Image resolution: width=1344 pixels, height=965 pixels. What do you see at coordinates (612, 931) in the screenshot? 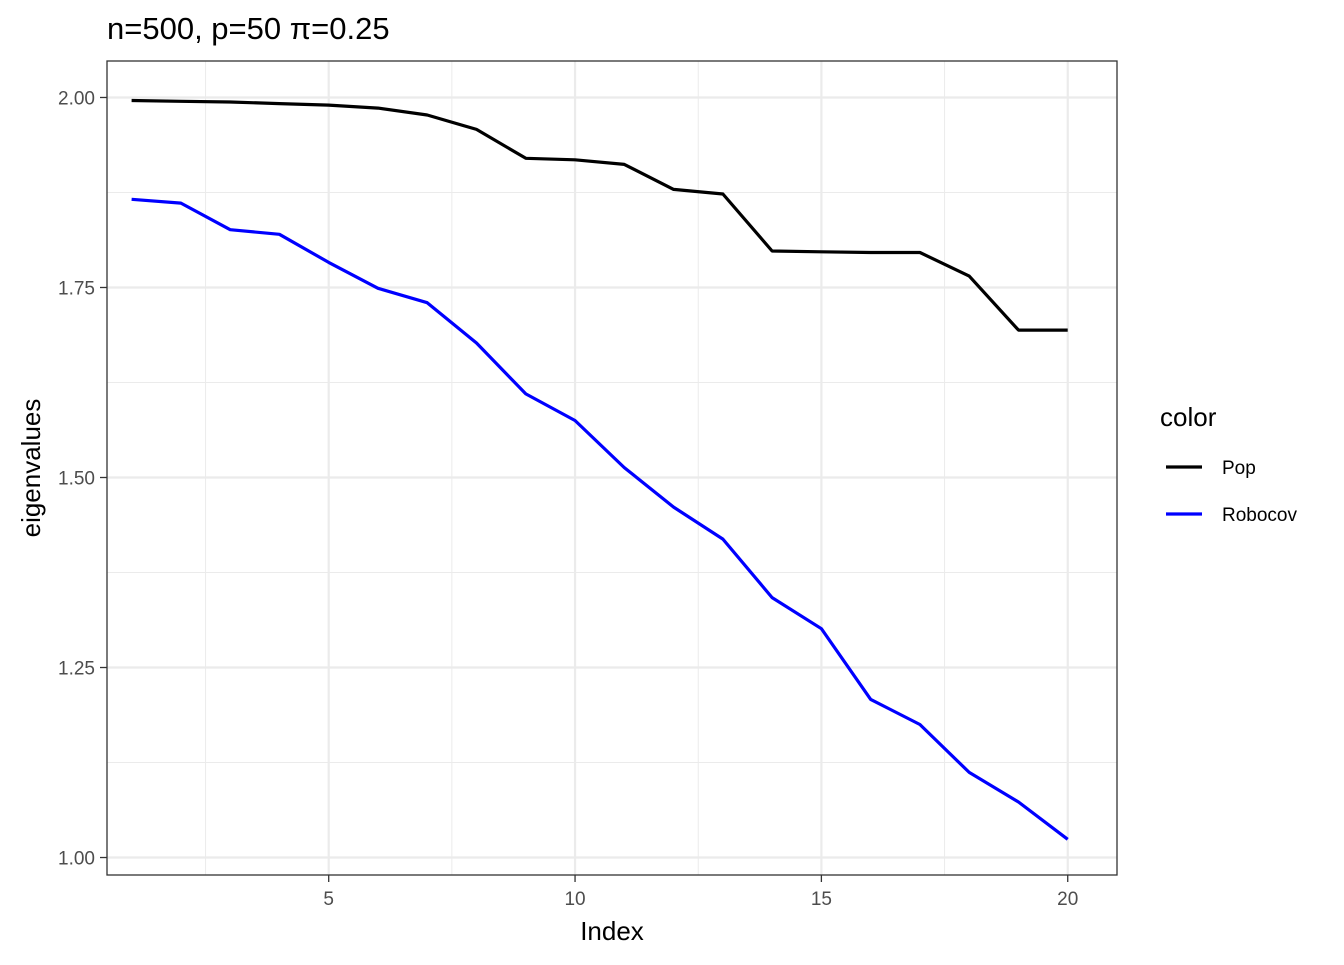
I see `x-axis-title: Index` at bounding box center [612, 931].